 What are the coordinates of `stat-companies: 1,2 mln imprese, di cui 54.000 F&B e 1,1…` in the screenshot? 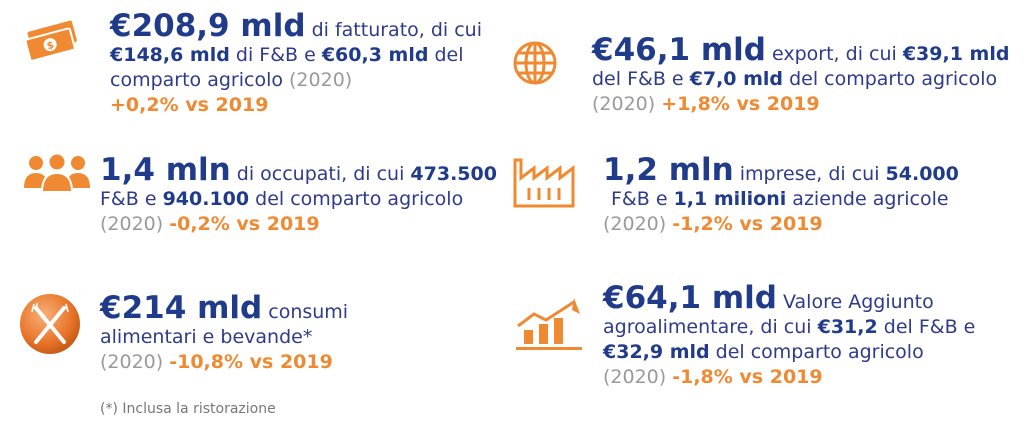 It's located at (781, 194).